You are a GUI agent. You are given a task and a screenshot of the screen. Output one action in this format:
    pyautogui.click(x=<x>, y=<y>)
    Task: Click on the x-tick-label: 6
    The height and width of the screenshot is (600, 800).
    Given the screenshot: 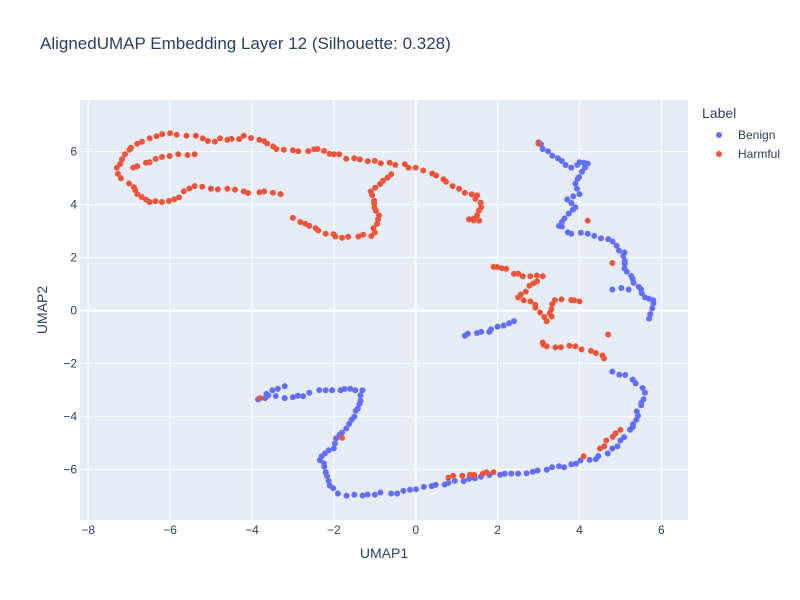 What is the action you would take?
    pyautogui.click(x=661, y=530)
    